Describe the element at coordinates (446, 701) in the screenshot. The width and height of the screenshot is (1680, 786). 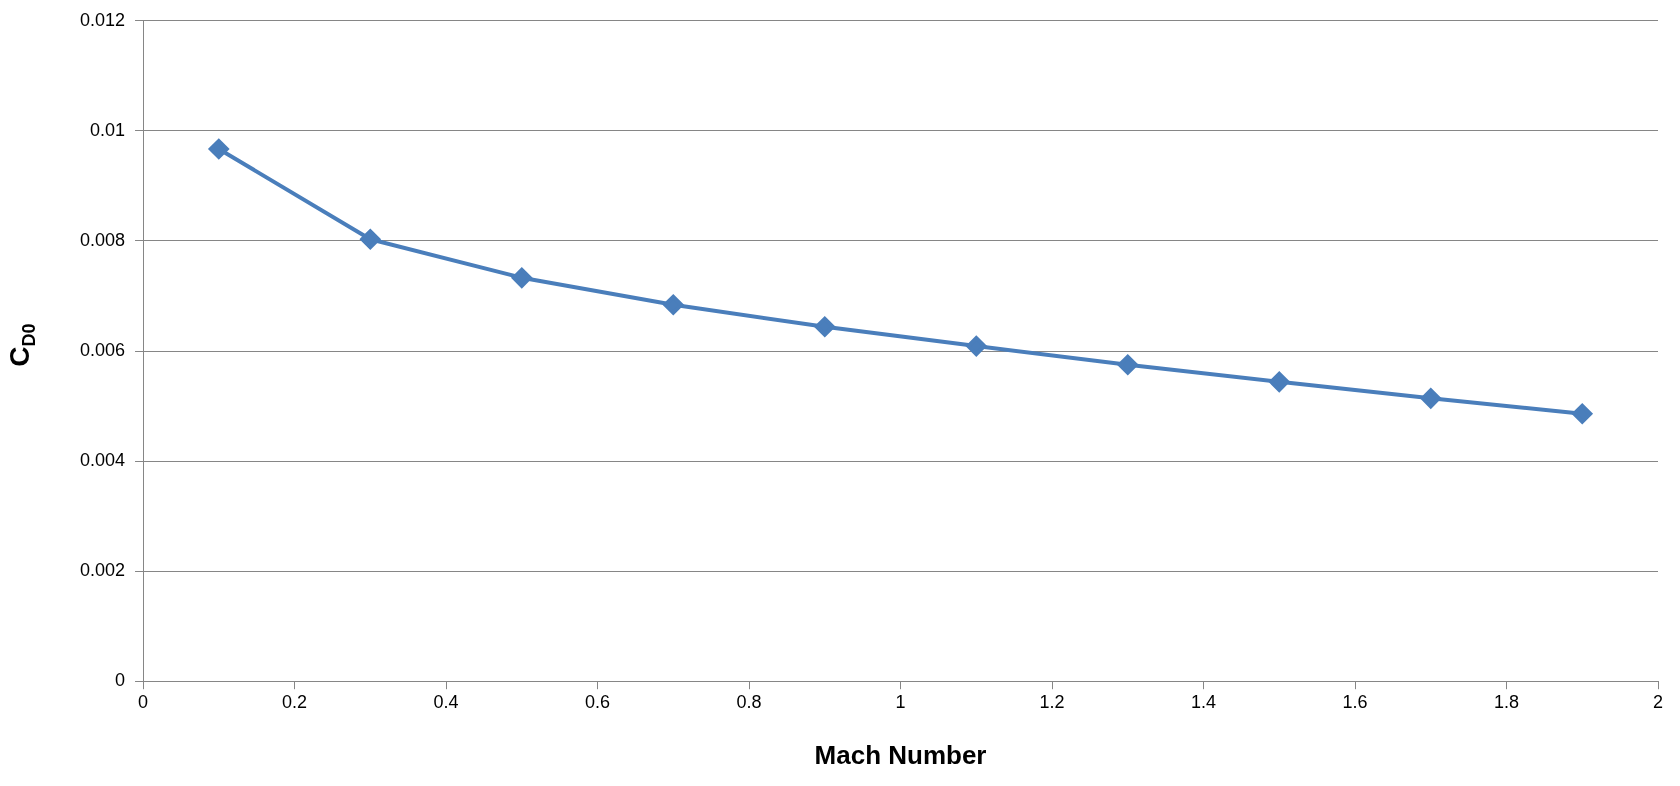
I see `x-tick-label: 0.4` at that location.